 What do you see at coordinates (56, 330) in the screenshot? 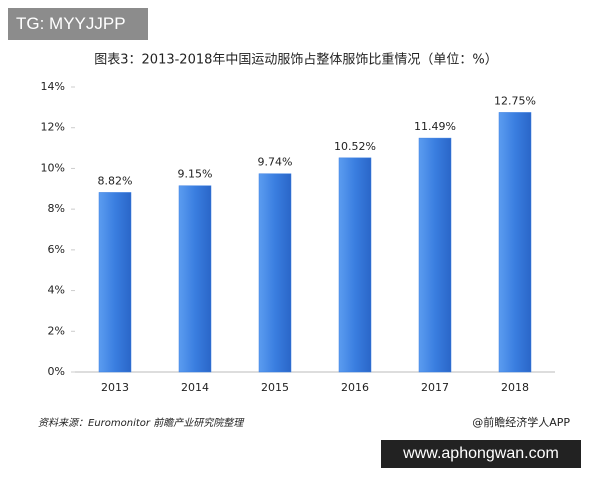
I see `y-tick-label: 2%` at bounding box center [56, 330].